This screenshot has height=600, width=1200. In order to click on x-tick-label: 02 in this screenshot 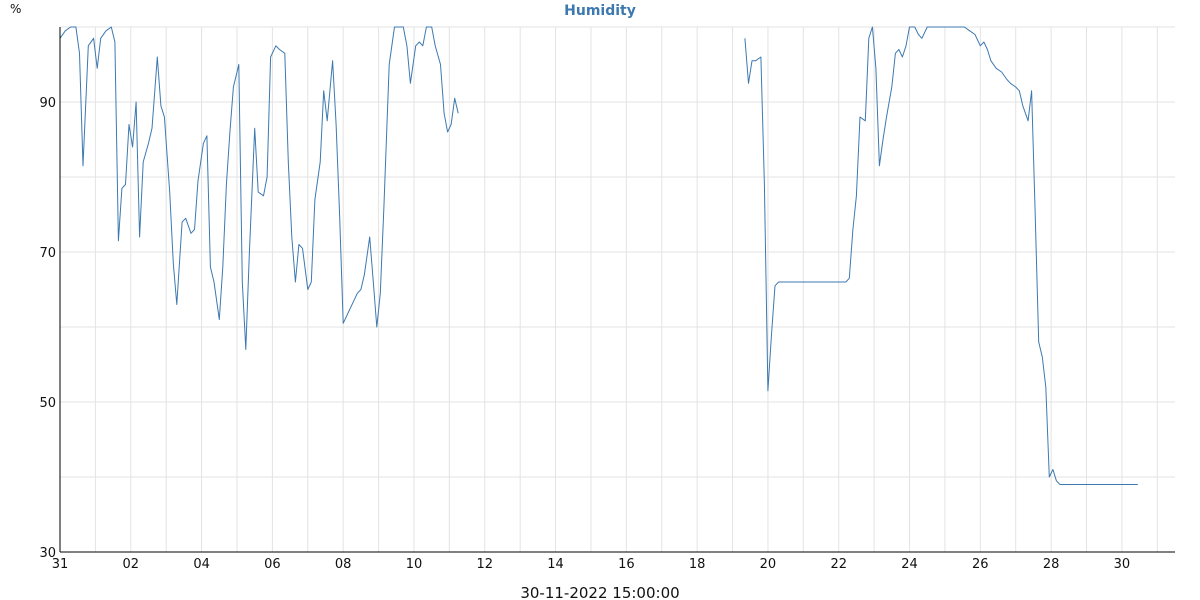, I will do `click(131, 564)`.